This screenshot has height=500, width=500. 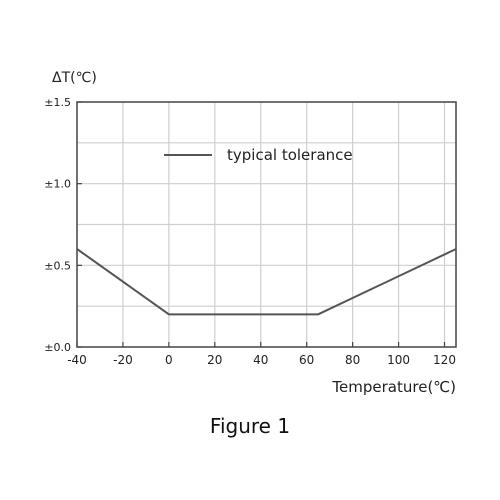 What do you see at coordinates (74, 78) in the screenshot?
I see `y-axis-label: ΔT(℃)` at bounding box center [74, 78].